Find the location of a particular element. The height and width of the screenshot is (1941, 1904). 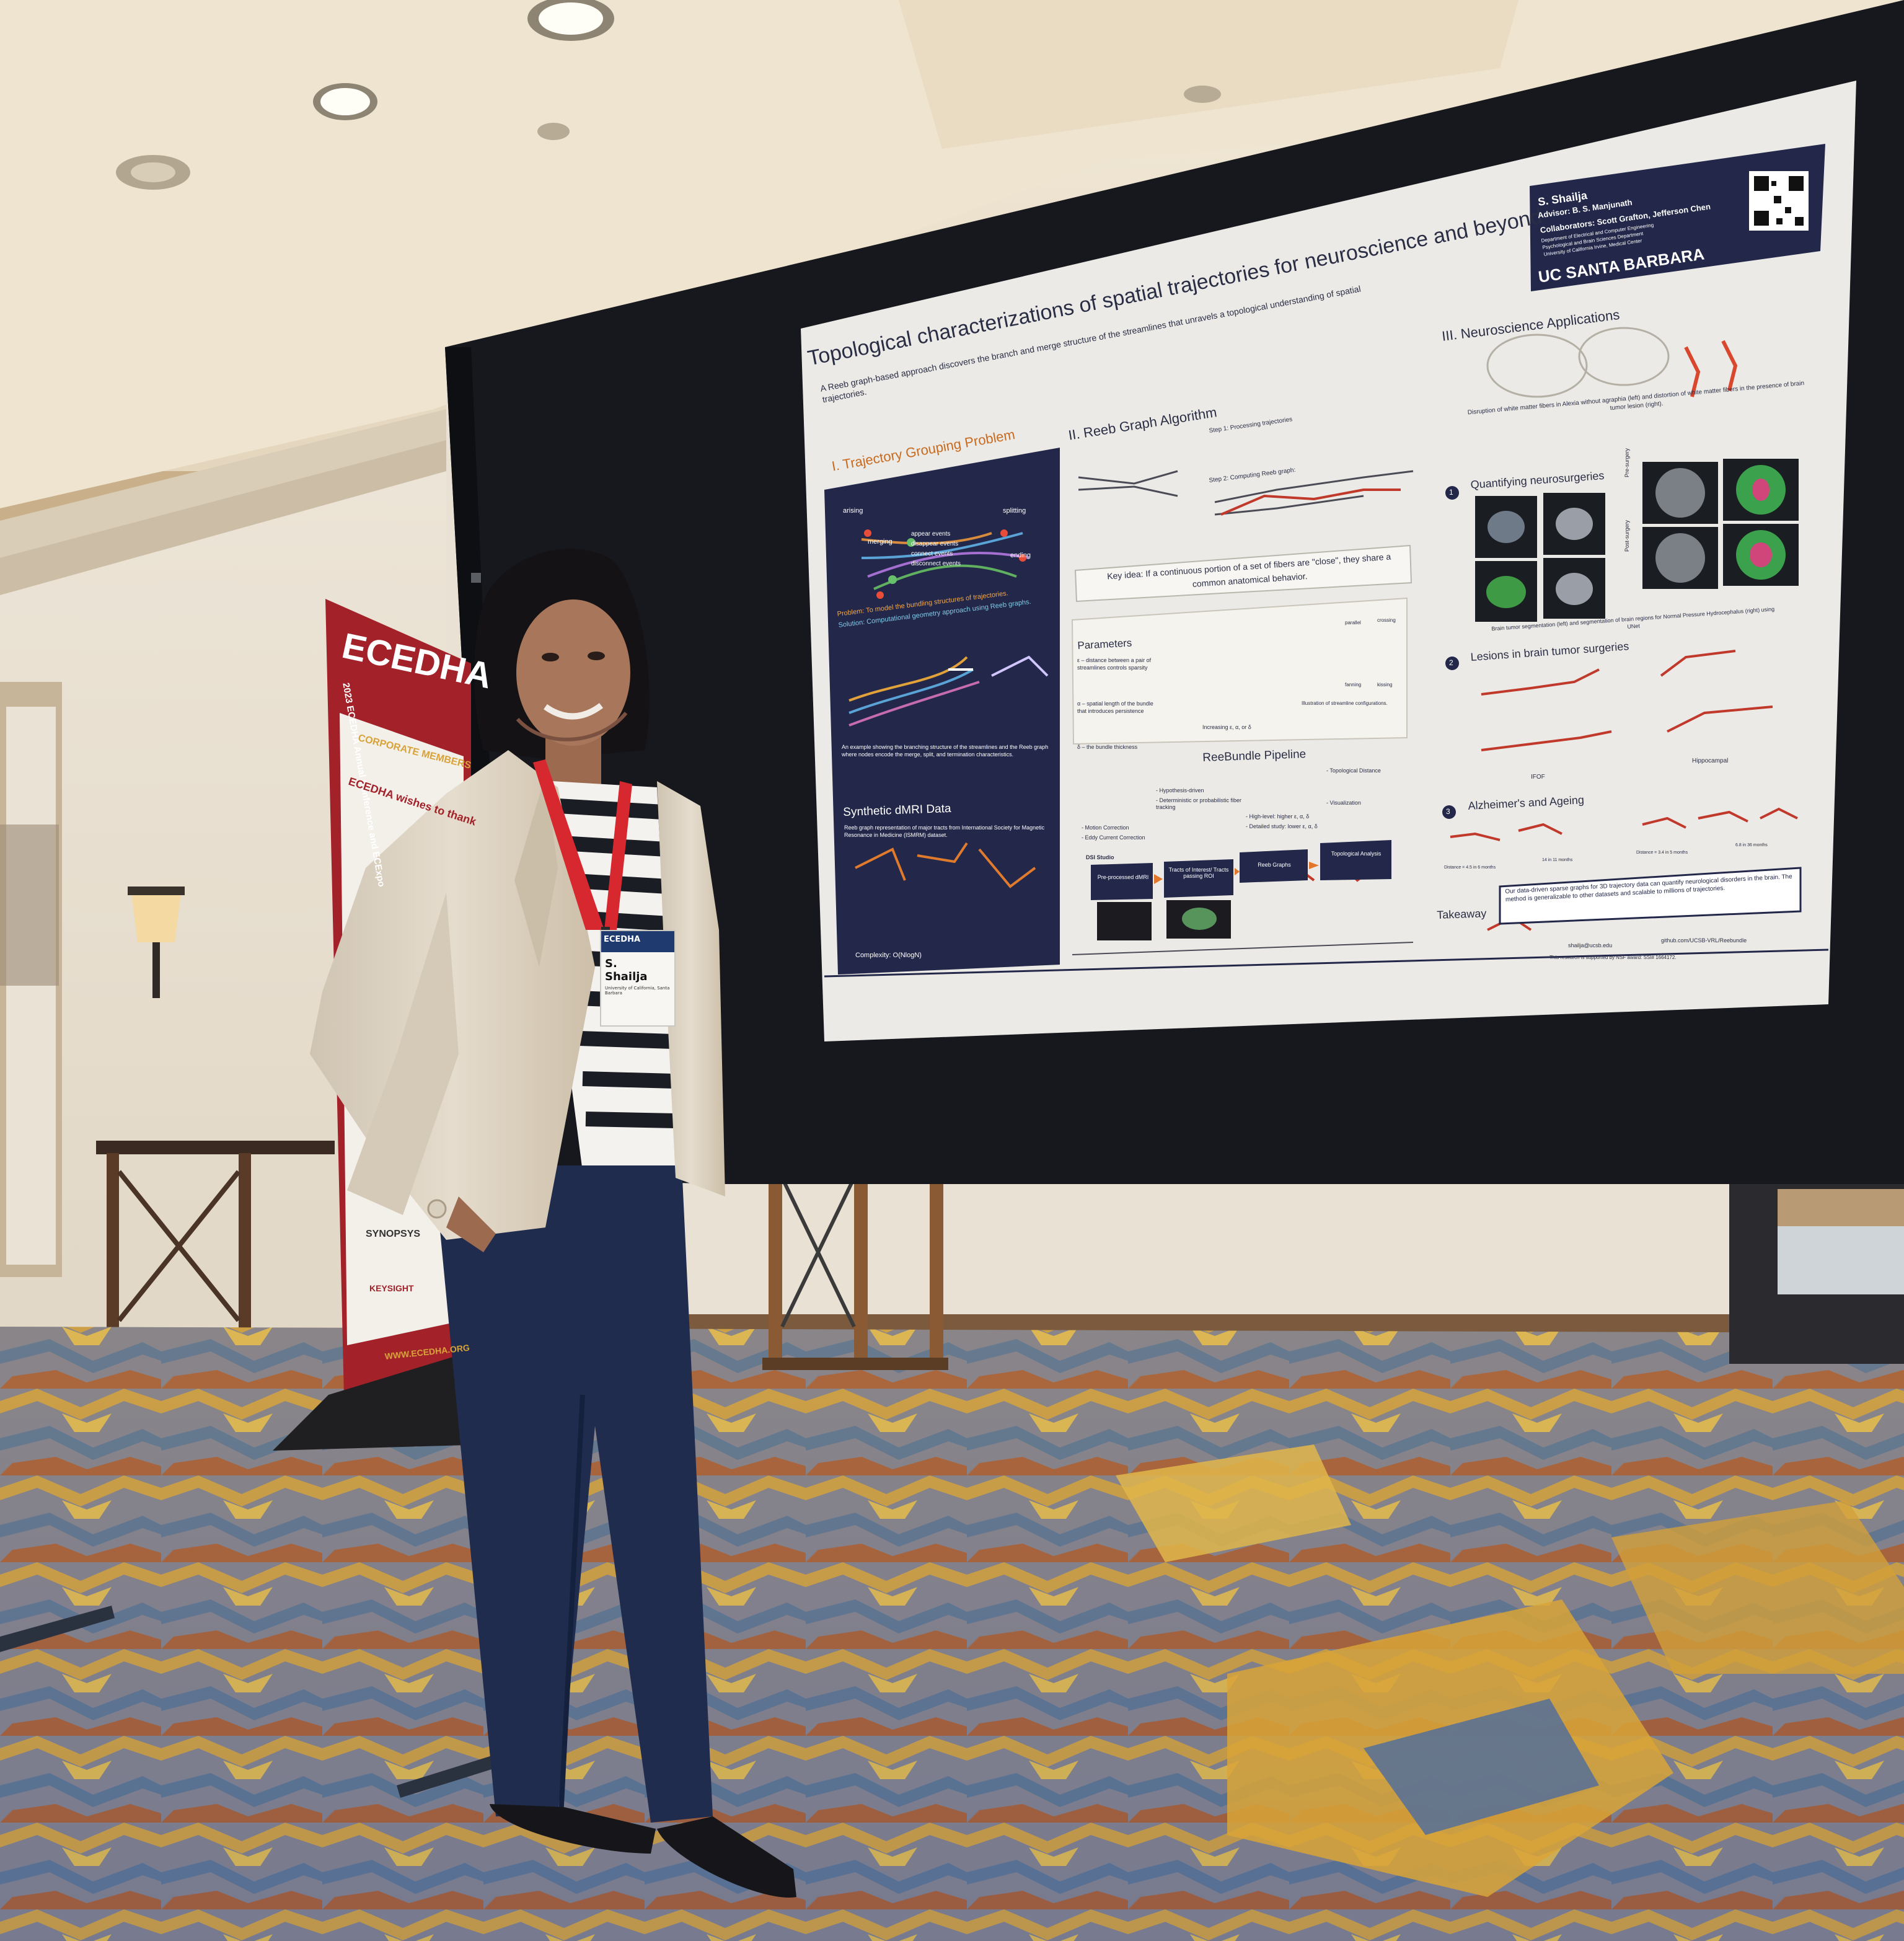

app-3-label-3: Distance = 3.4 in 5 months is located at coordinates (1662, 853).